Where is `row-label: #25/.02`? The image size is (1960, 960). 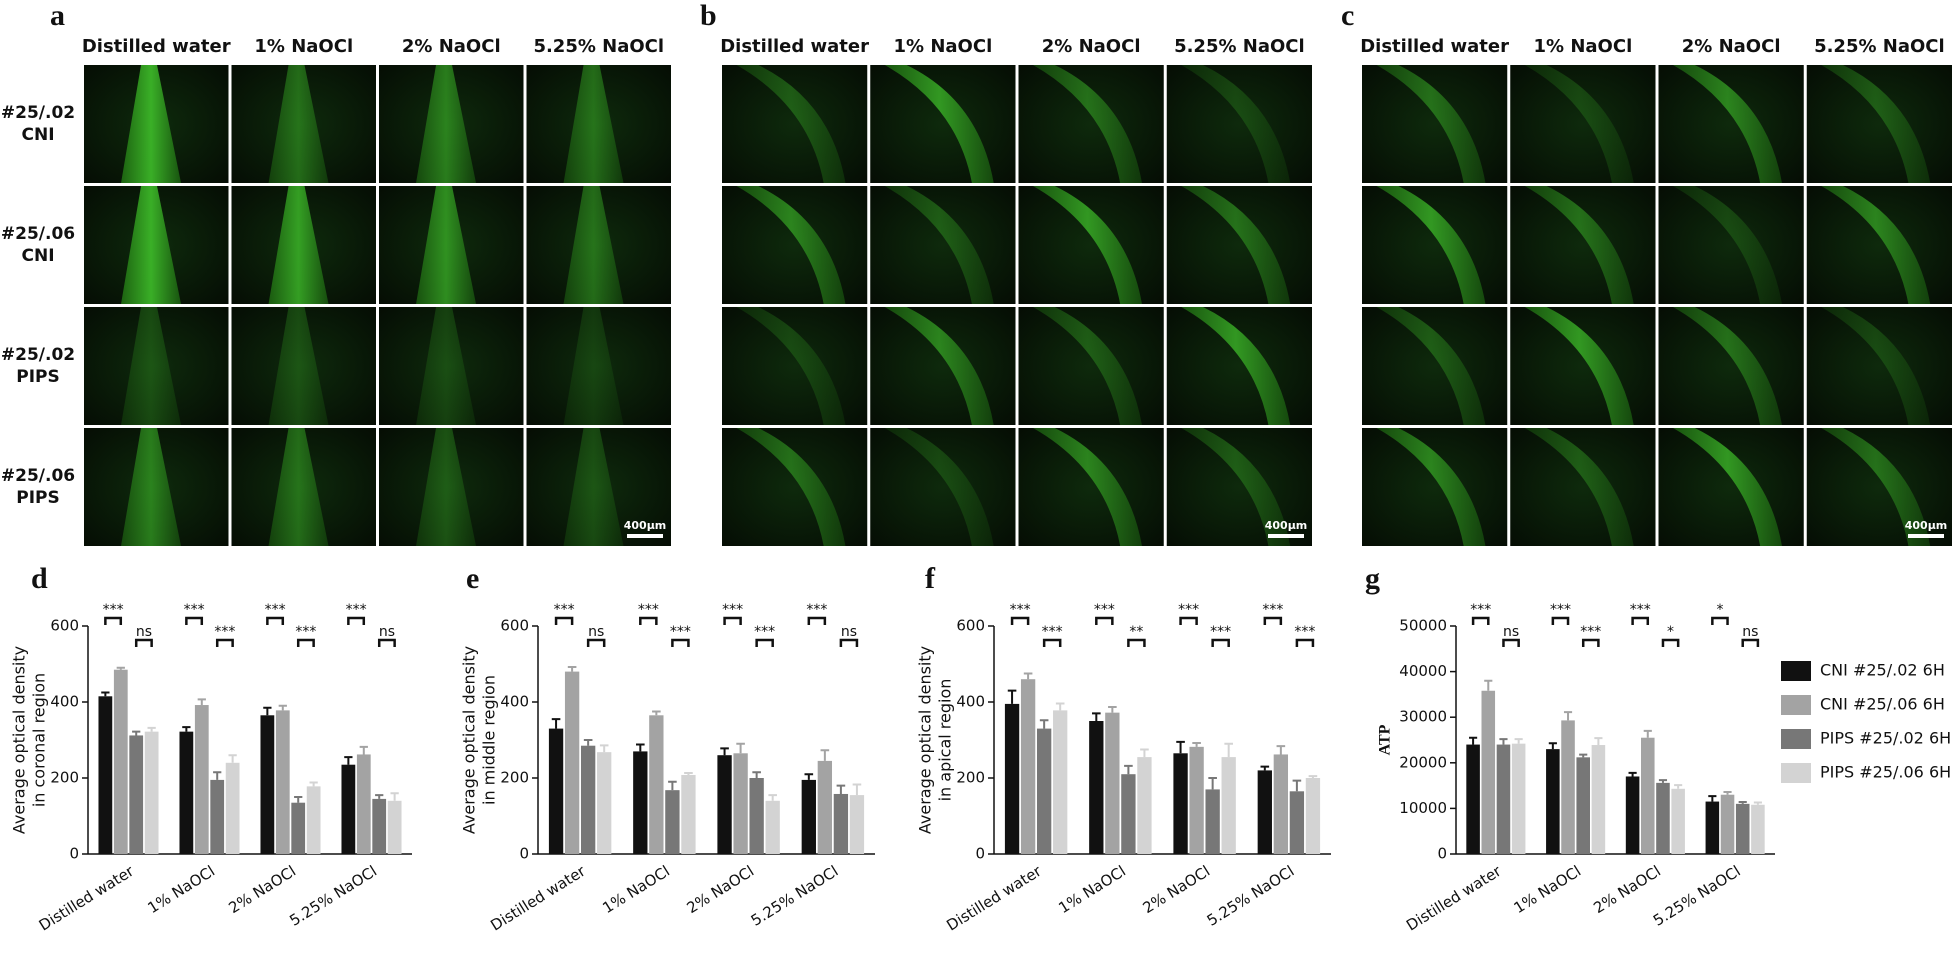
row-label: #25/.02 is located at coordinates (38, 355).